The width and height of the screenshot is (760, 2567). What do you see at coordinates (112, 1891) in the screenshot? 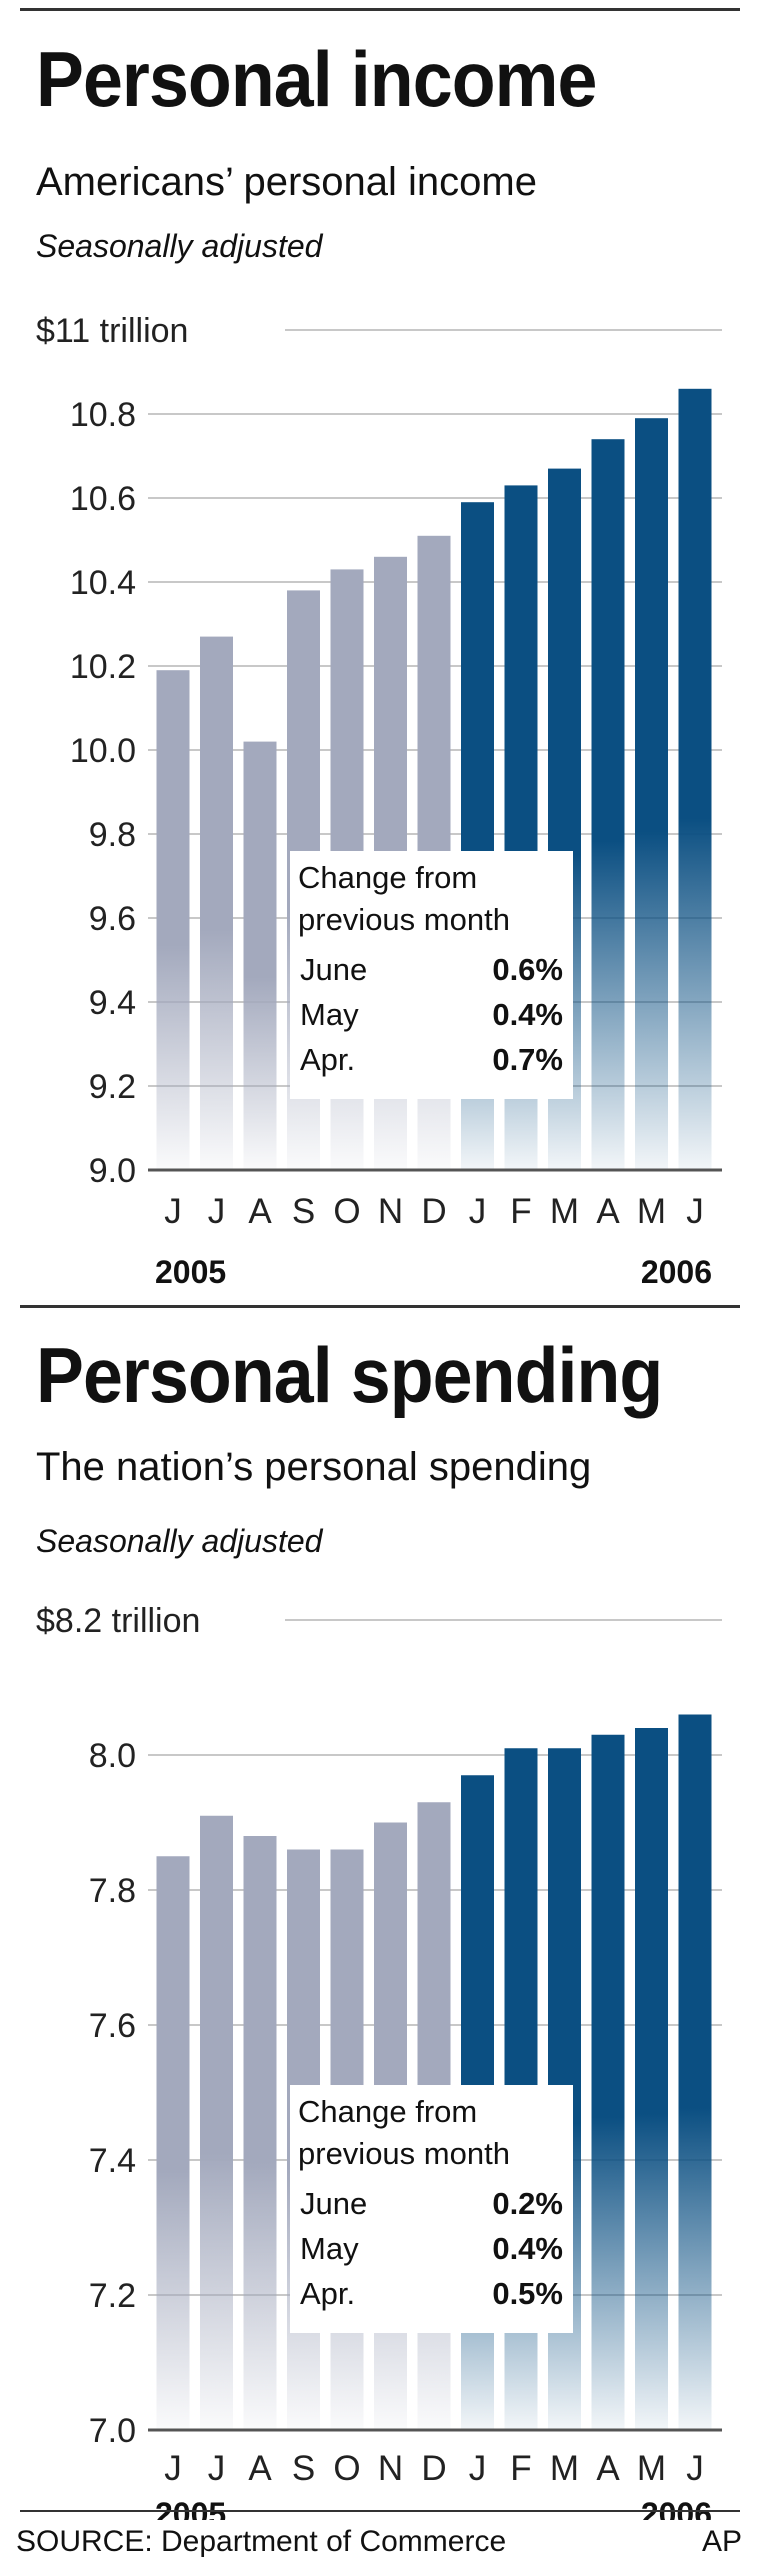
I see `y-tick-label: 7.8` at bounding box center [112, 1891].